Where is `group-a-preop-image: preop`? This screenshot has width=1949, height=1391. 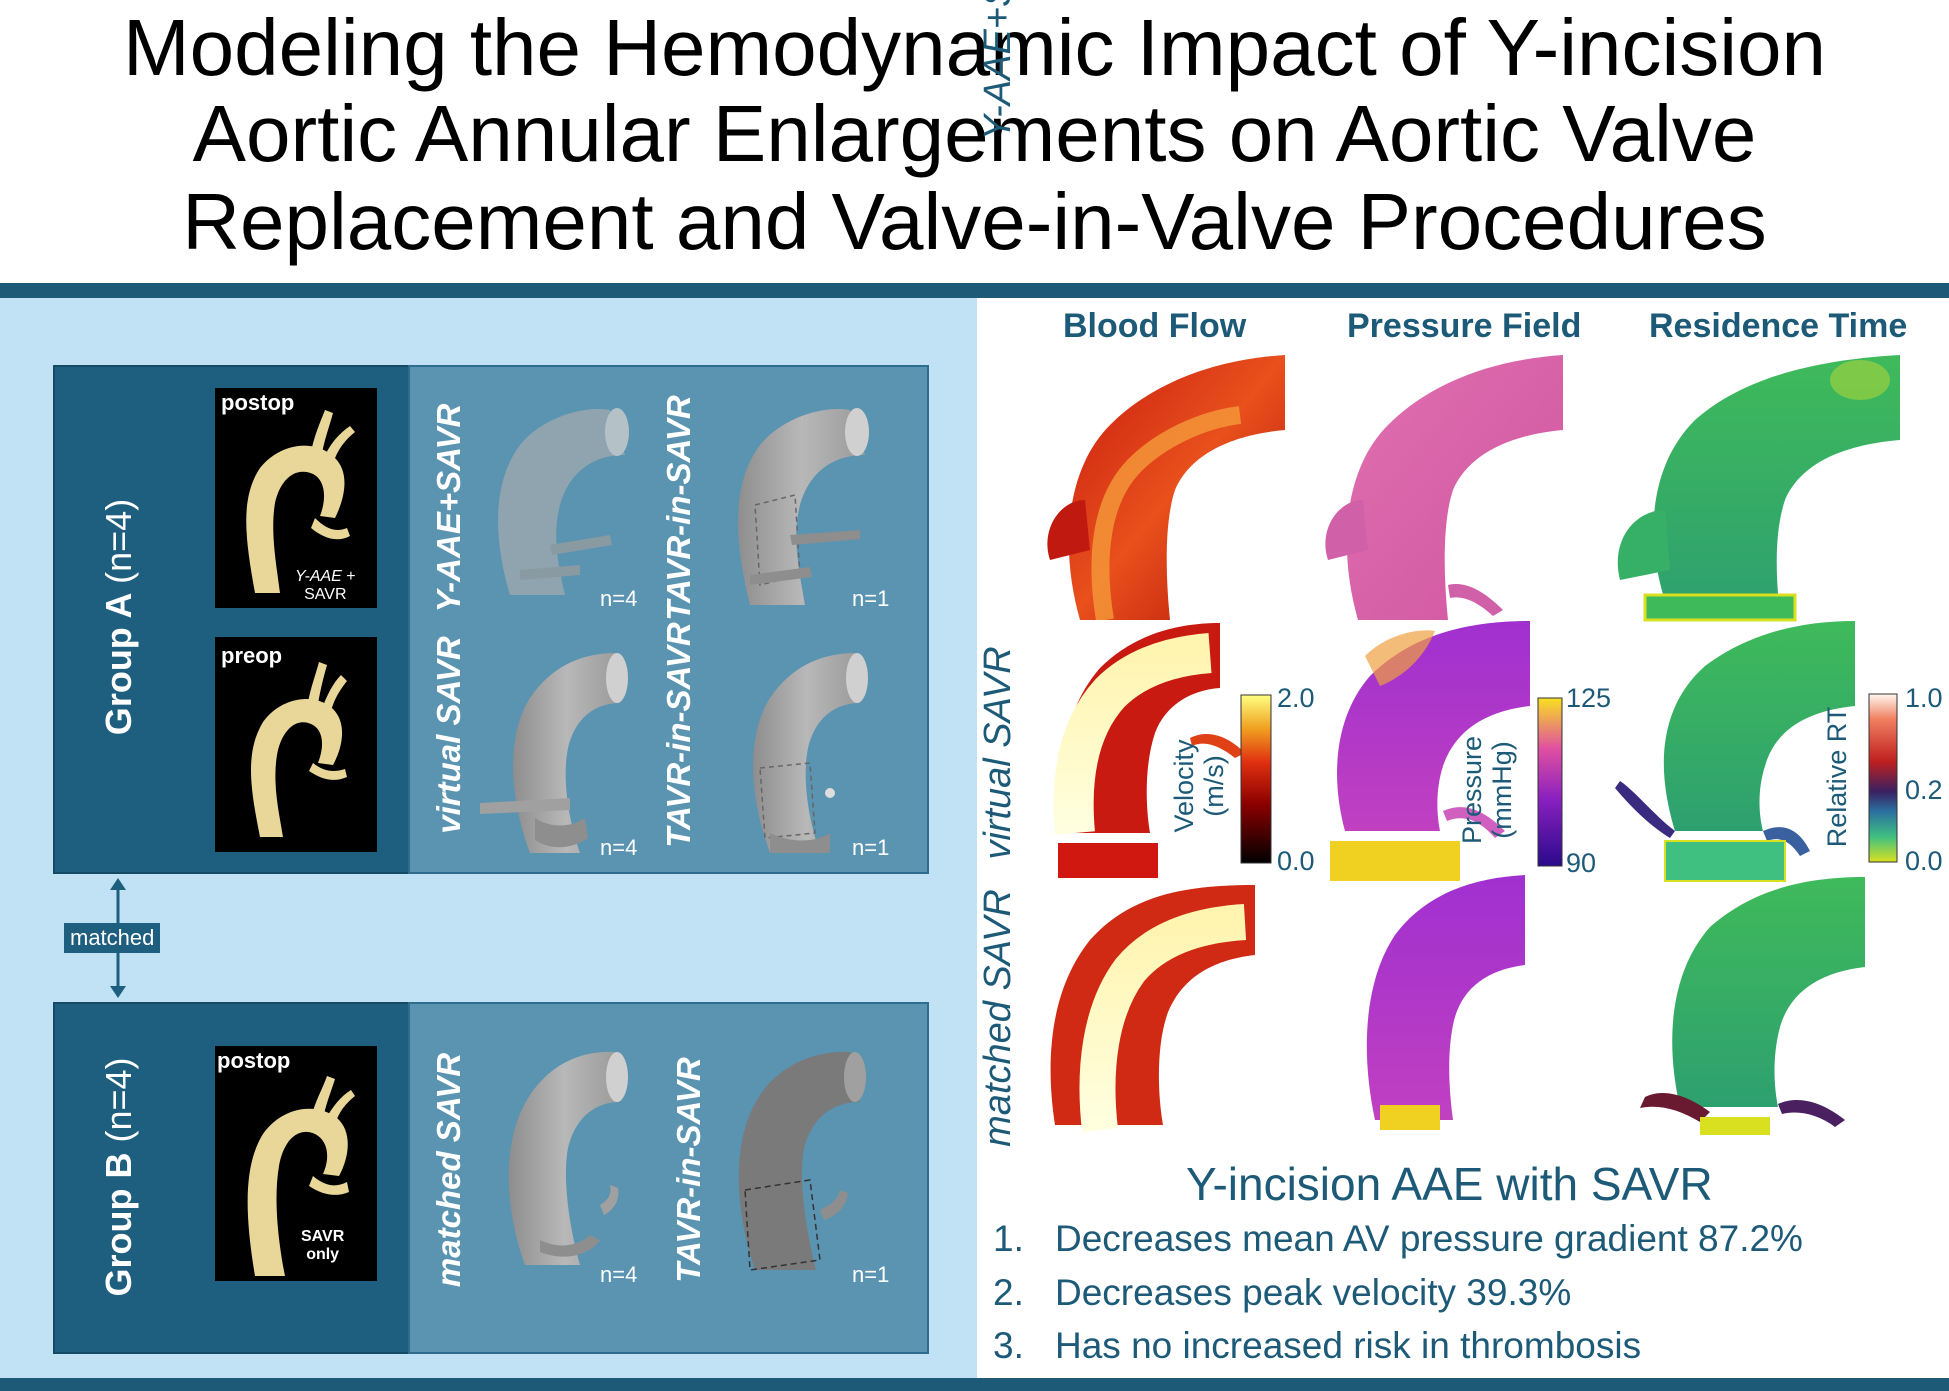
group-a-preop-image: preop is located at coordinates (296, 744).